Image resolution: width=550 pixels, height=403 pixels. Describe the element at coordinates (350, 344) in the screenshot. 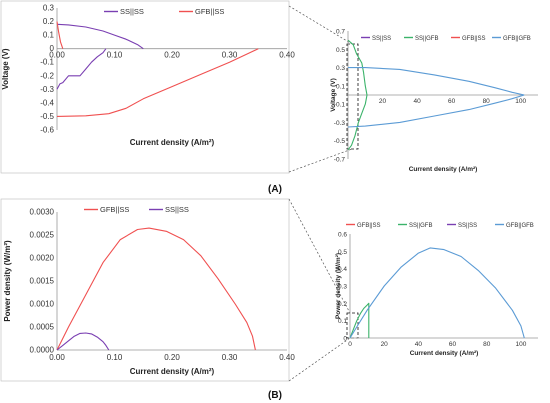

I see `x-tick-label: 0` at that location.